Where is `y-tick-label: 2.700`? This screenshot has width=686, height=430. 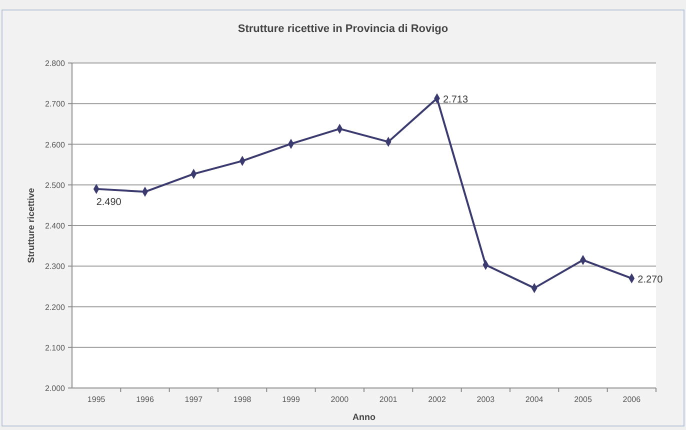
y-tick-label: 2.700 is located at coordinates (55, 104).